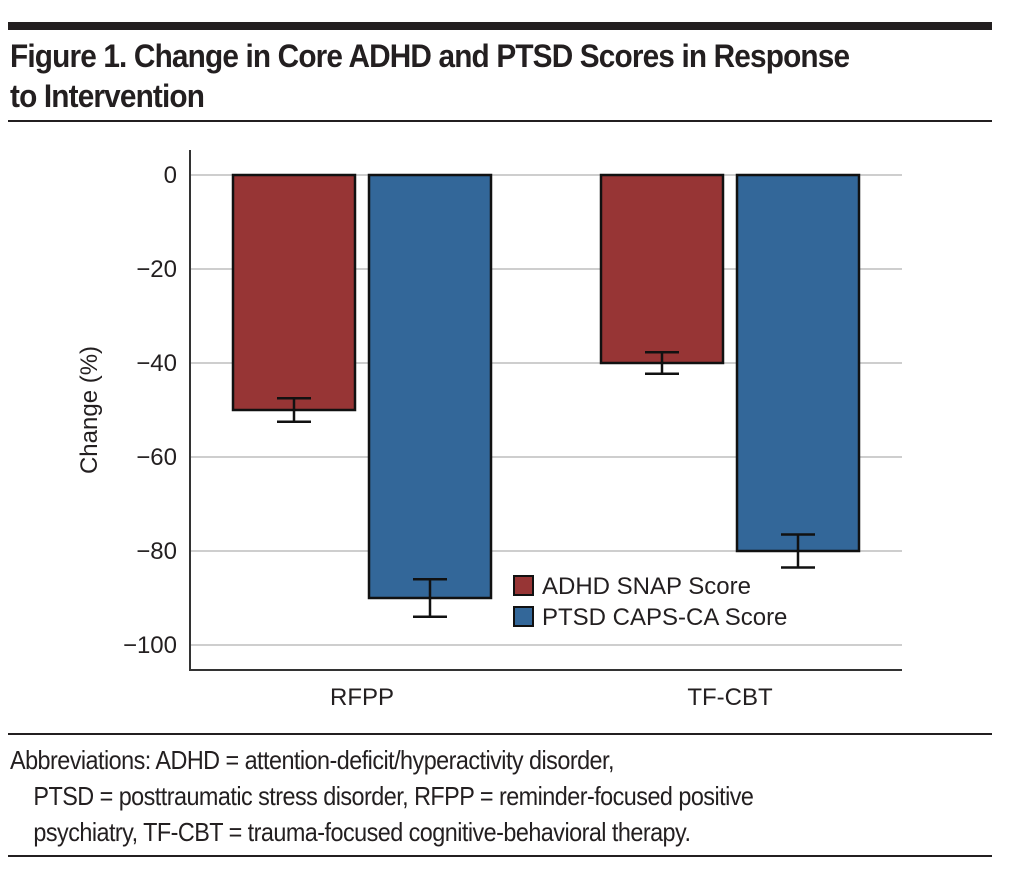  What do you see at coordinates (150, 645) in the screenshot?
I see `y-tick-label: −100` at bounding box center [150, 645].